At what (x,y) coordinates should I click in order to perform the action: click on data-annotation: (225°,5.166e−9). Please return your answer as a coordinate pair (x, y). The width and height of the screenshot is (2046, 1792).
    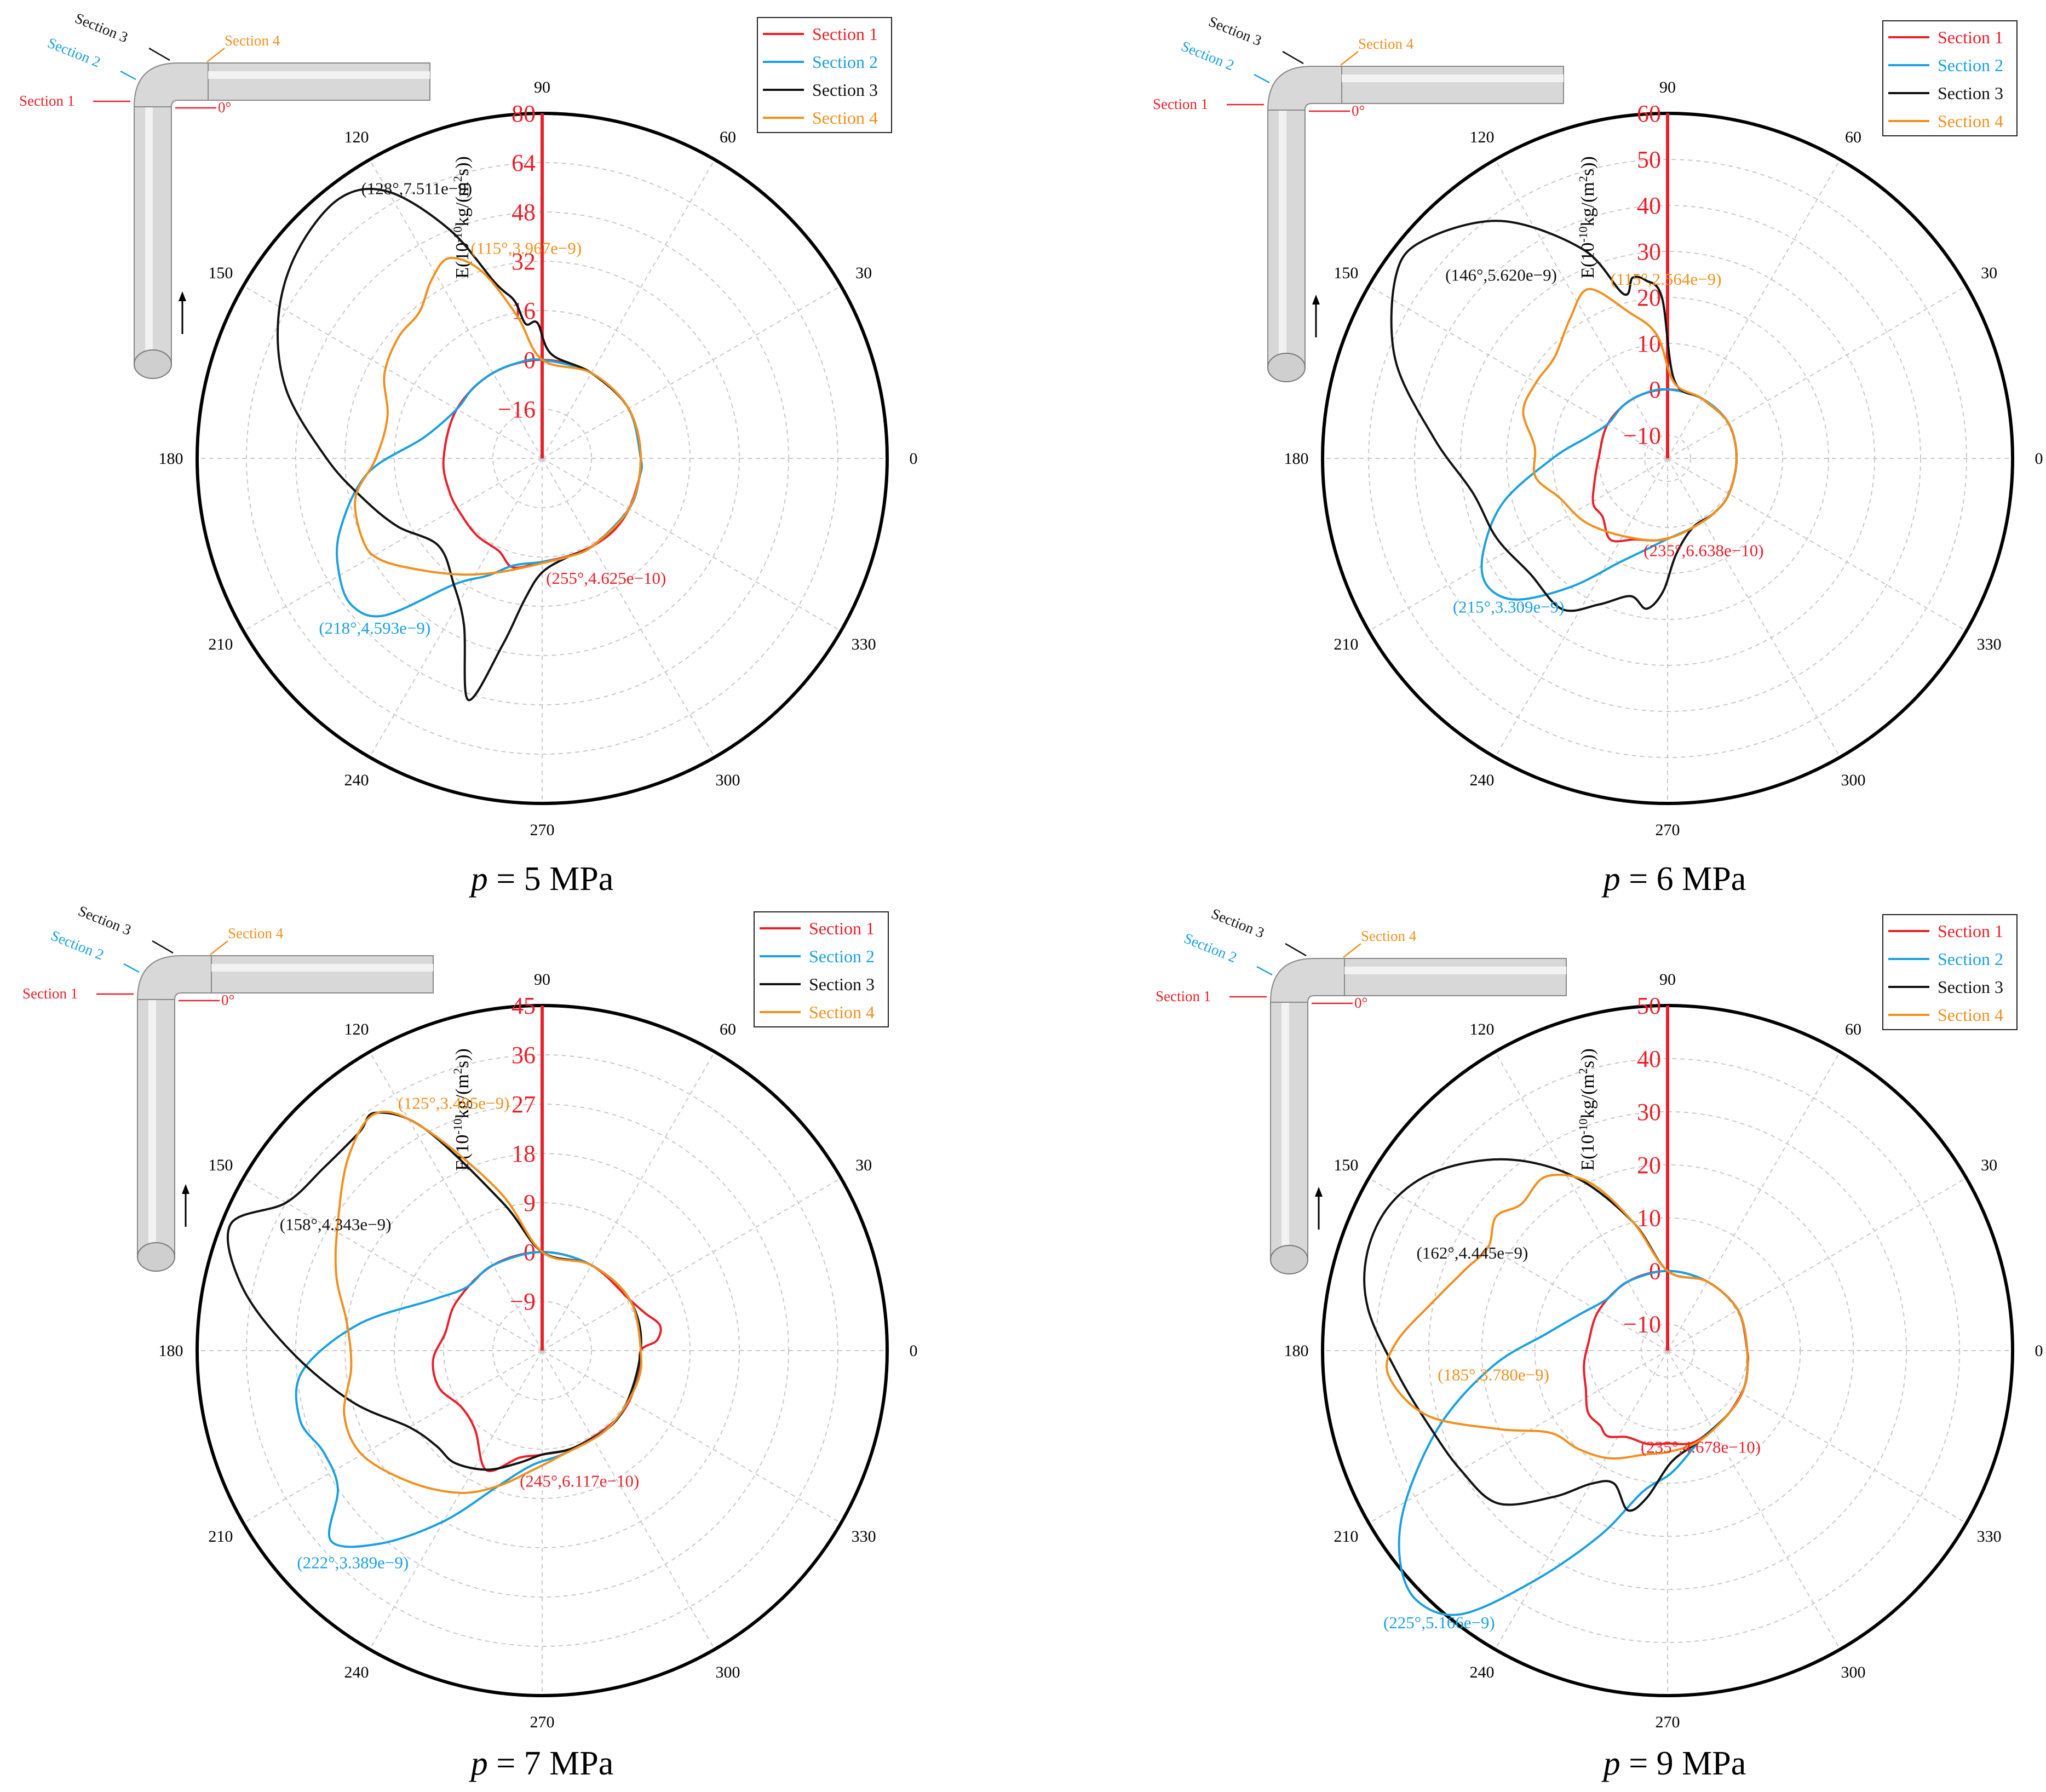
    Looking at the image, I should click on (1439, 1622).